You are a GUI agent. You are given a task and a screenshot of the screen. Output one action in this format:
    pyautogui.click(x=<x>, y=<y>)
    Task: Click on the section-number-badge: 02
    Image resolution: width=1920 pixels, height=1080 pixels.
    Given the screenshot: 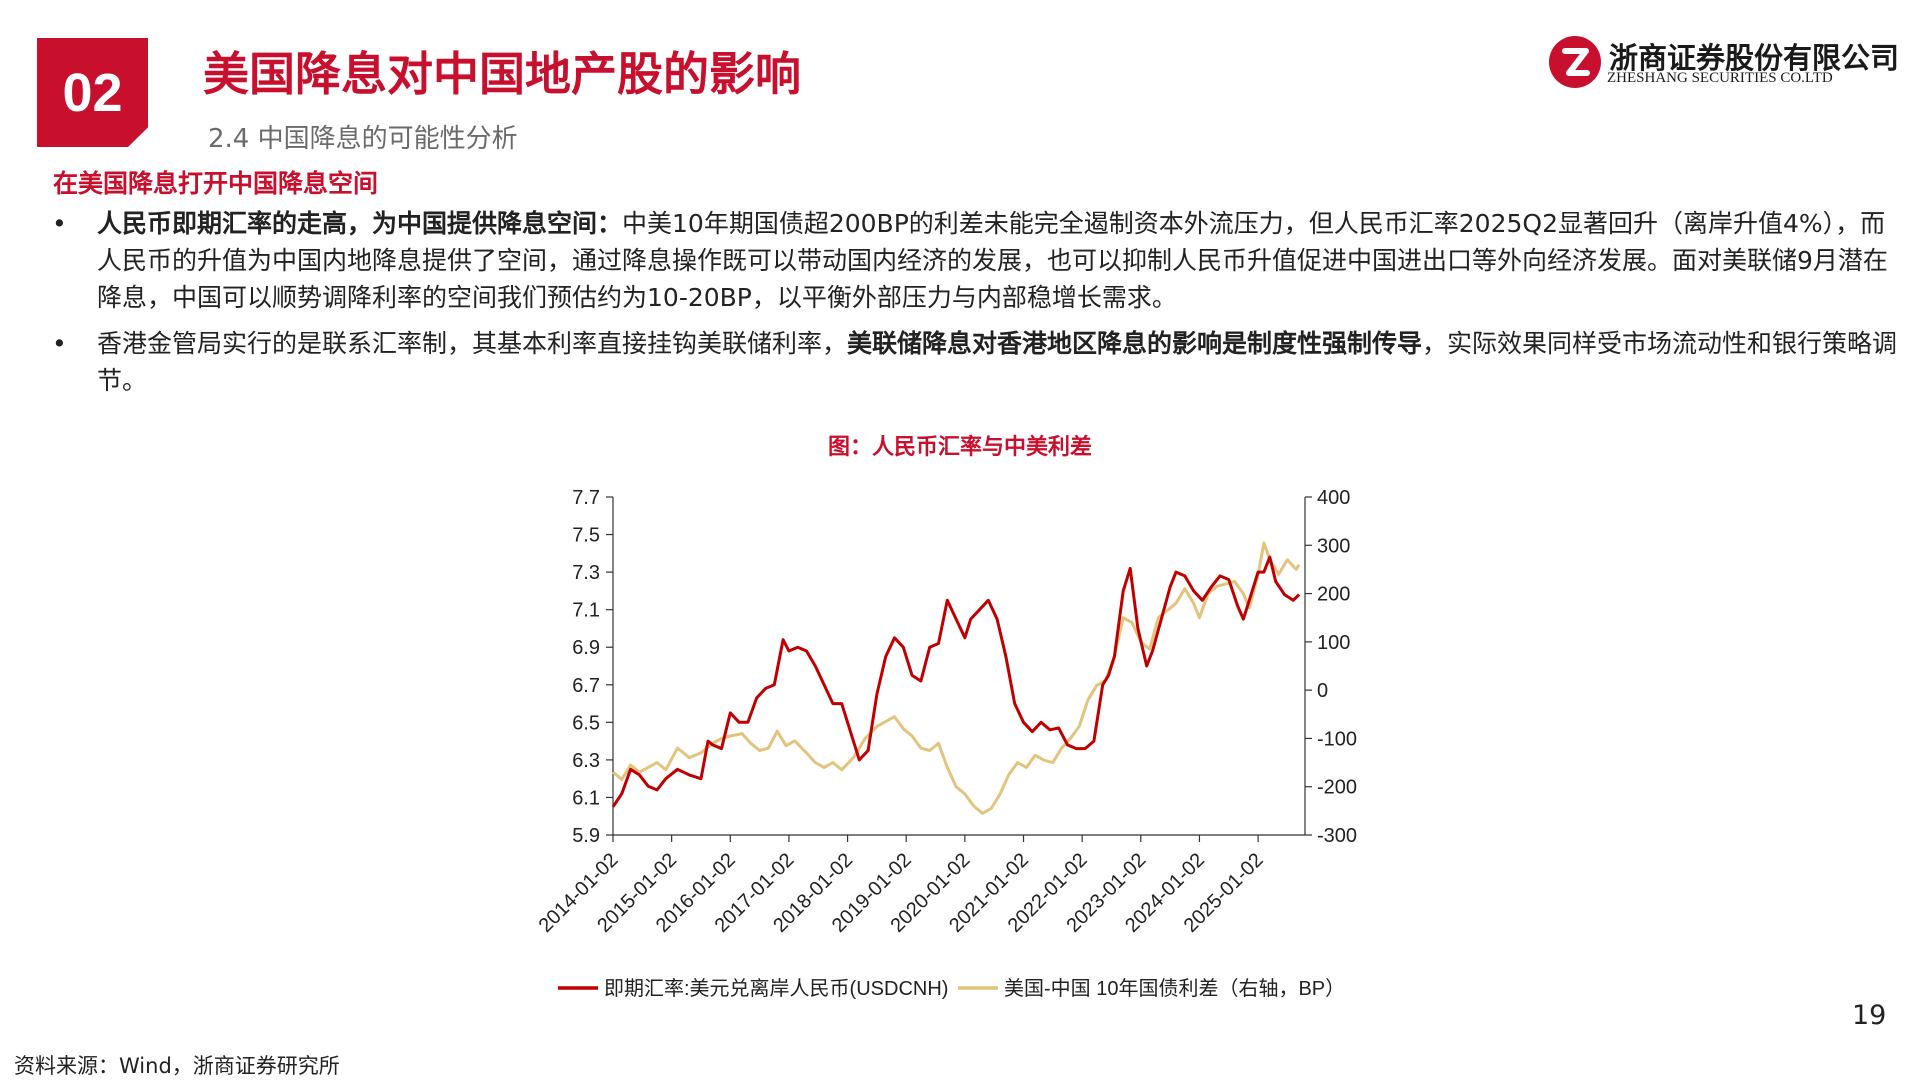 What is the action you would take?
    pyautogui.click(x=92, y=92)
    